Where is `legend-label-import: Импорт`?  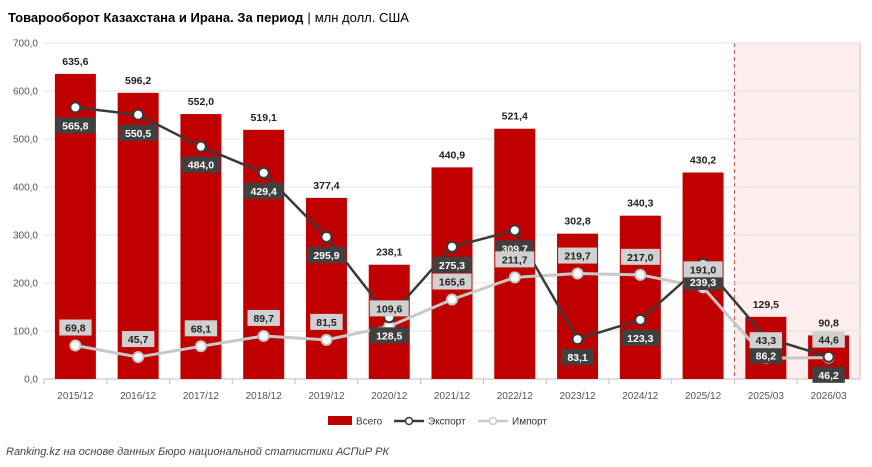 legend-label-import: Импорт is located at coordinates (529, 422).